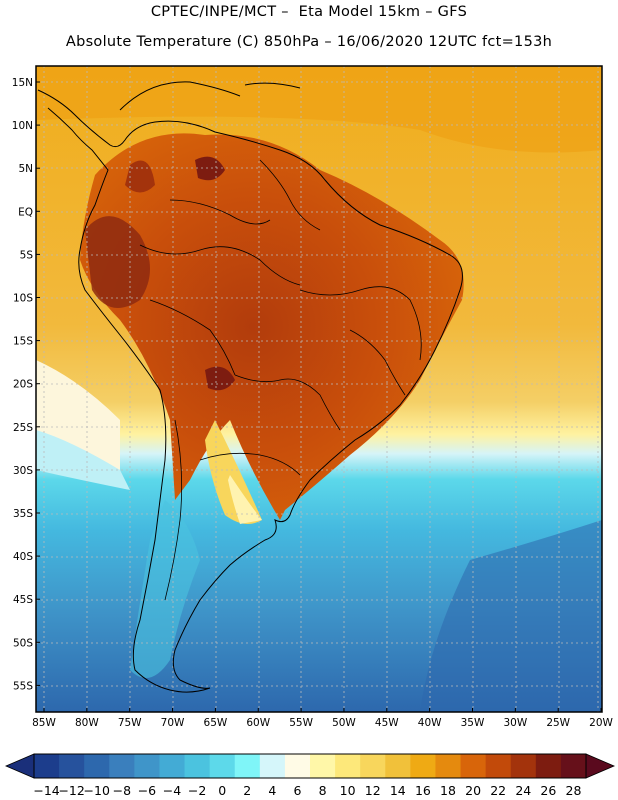  Describe the element at coordinates (448, 790) in the screenshot. I see `colorbar-label: 18` at that location.